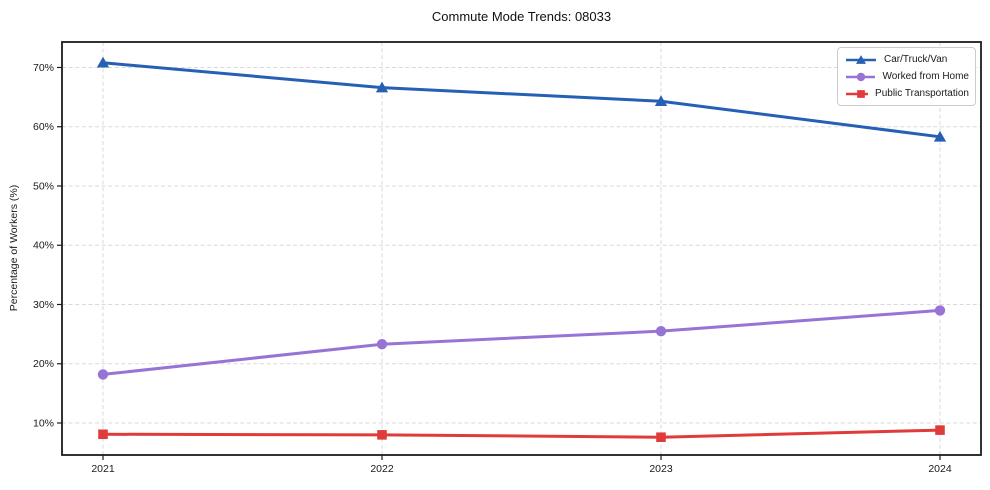 The image size is (990, 490). Describe the element at coordinates (916, 59) in the screenshot. I see `legend-label: Car/Truck/Van` at that location.